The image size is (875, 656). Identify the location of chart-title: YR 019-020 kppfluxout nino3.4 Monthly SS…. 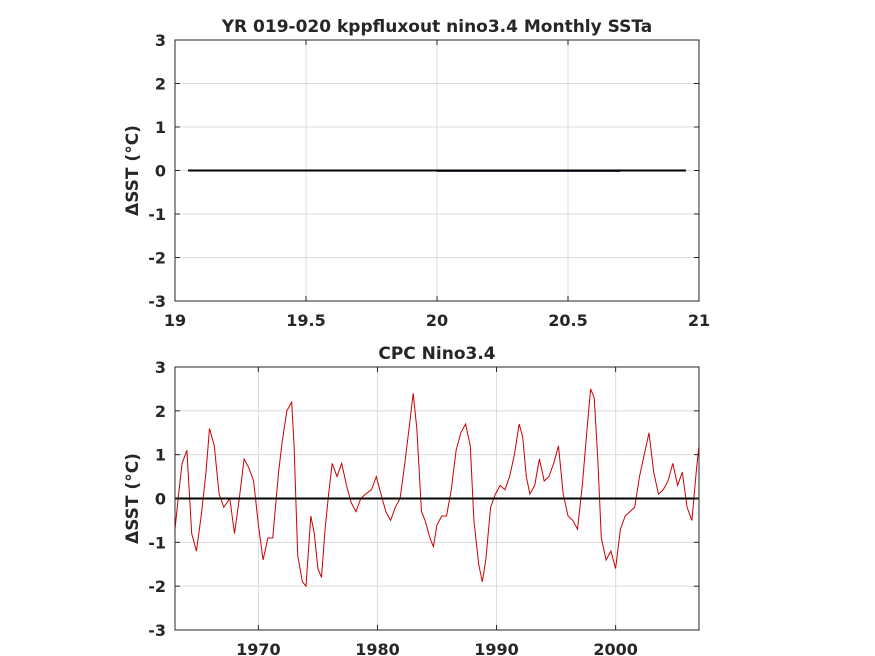
(437, 27).